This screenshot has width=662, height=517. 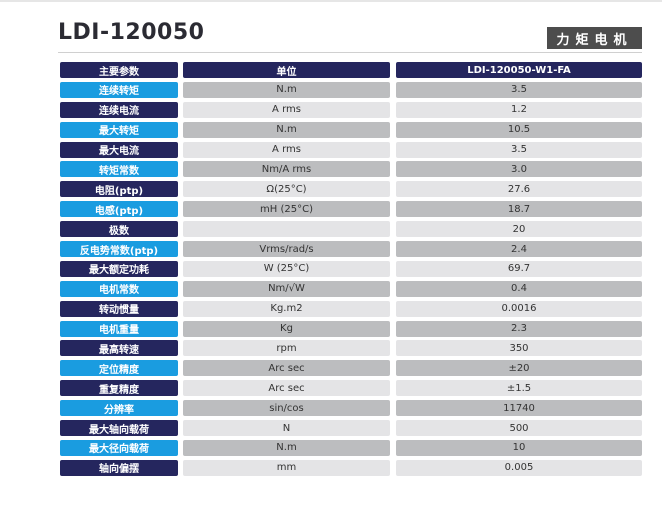 What do you see at coordinates (119, 268) in the screenshot?
I see `param-cell: 最大额定功耗` at bounding box center [119, 268].